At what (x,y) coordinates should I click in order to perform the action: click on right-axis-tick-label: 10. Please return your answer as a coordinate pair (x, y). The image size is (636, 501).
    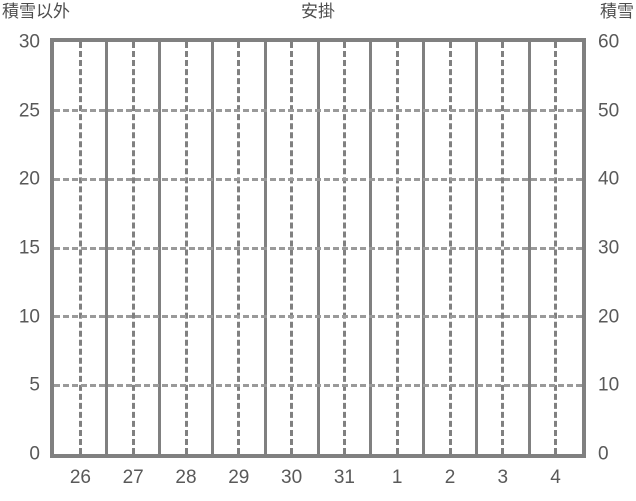
    Looking at the image, I should click on (609, 385).